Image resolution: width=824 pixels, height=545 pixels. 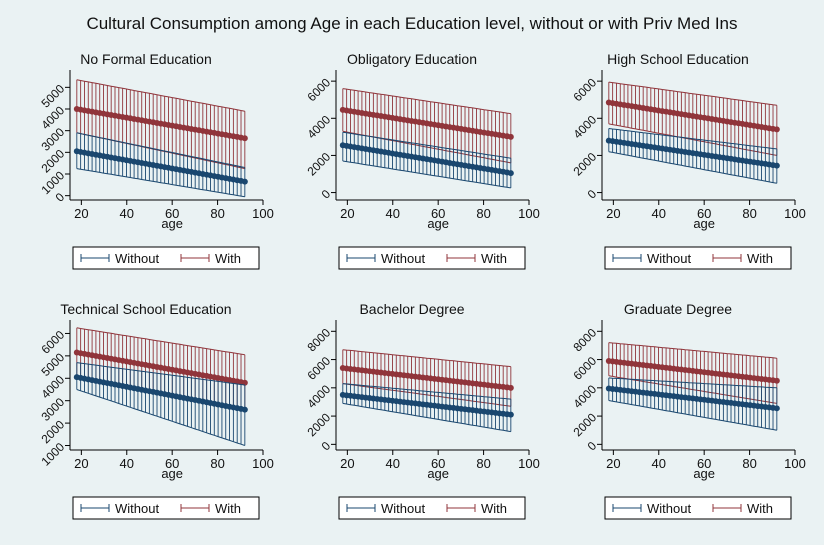 What do you see at coordinates (52, 454) in the screenshot?
I see `y-tick-label: 1000` at bounding box center [52, 454].